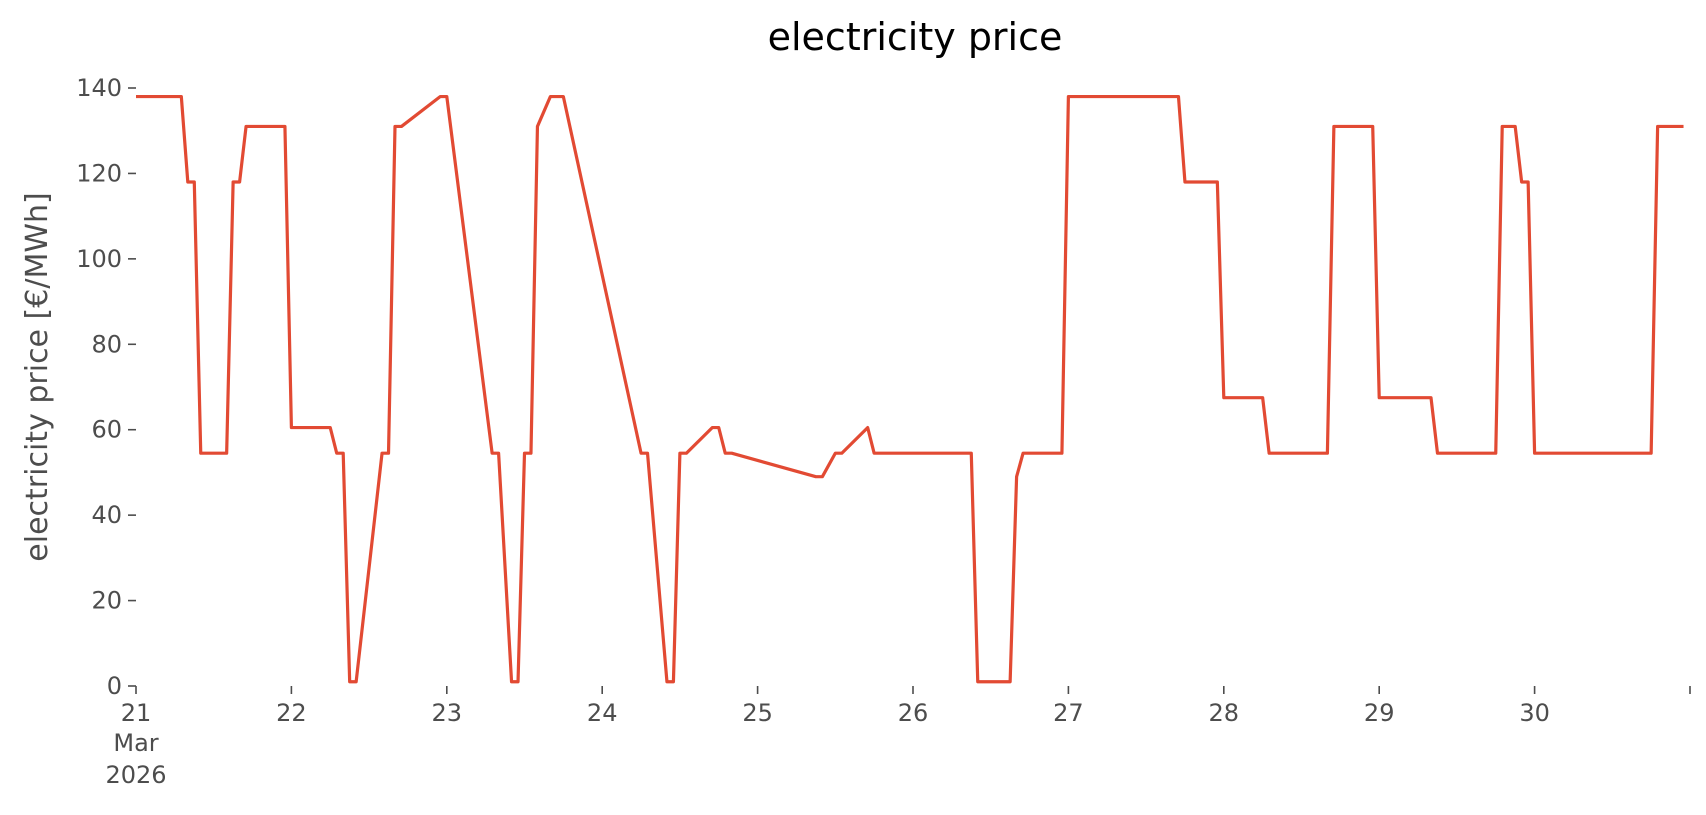 Image resolution: width=1706 pixels, height=815 pixels. What do you see at coordinates (1379, 713) in the screenshot?
I see `x-tick-label: 29` at bounding box center [1379, 713].